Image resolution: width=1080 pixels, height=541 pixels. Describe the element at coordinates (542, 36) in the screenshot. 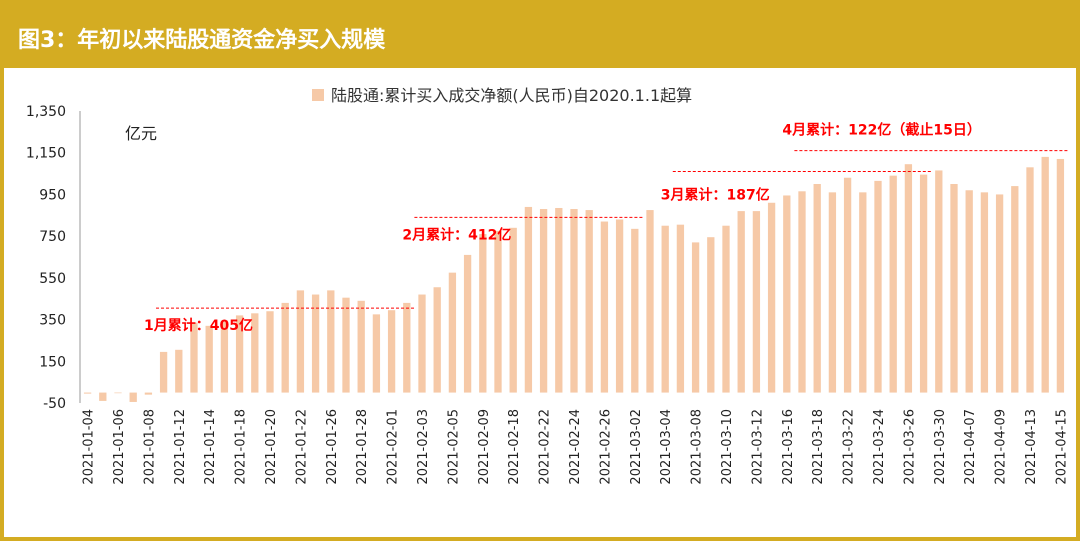

I see `title-bar: 图3：年初以来陆股通资金净买入规模` at that location.